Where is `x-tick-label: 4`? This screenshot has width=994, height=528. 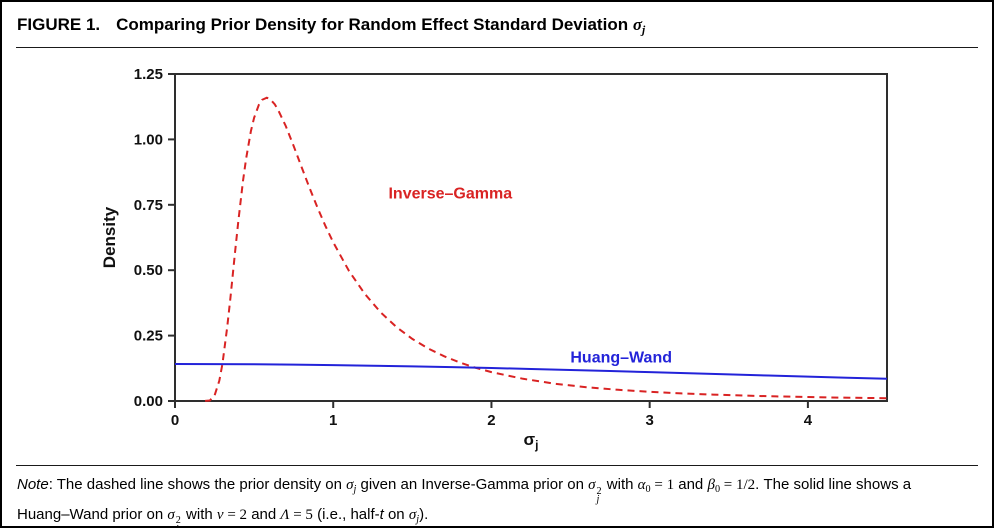
x-tick-label: 4 is located at coordinates (808, 420).